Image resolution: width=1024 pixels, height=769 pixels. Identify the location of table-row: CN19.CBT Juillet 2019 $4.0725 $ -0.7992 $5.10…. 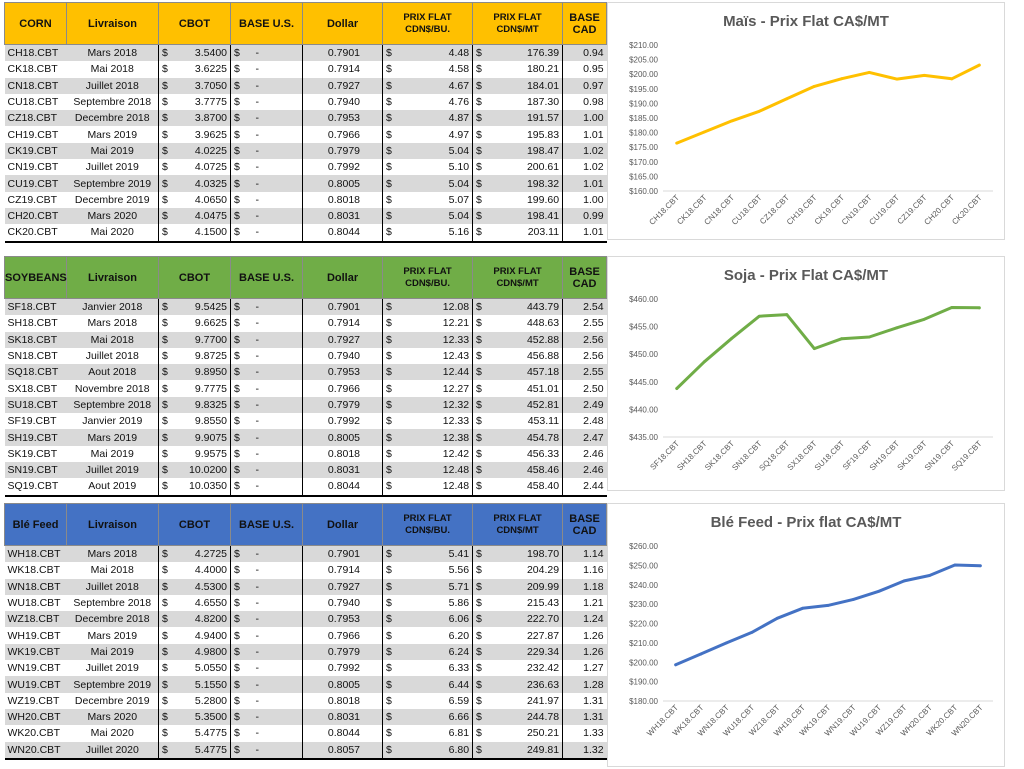
(306, 167).